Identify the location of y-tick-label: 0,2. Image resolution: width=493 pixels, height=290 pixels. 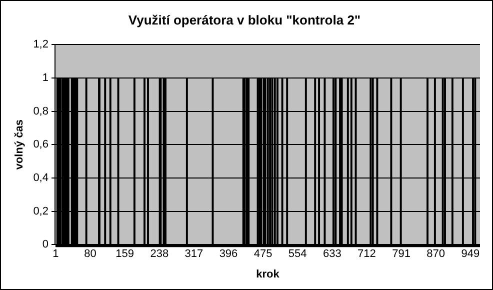
(40, 211).